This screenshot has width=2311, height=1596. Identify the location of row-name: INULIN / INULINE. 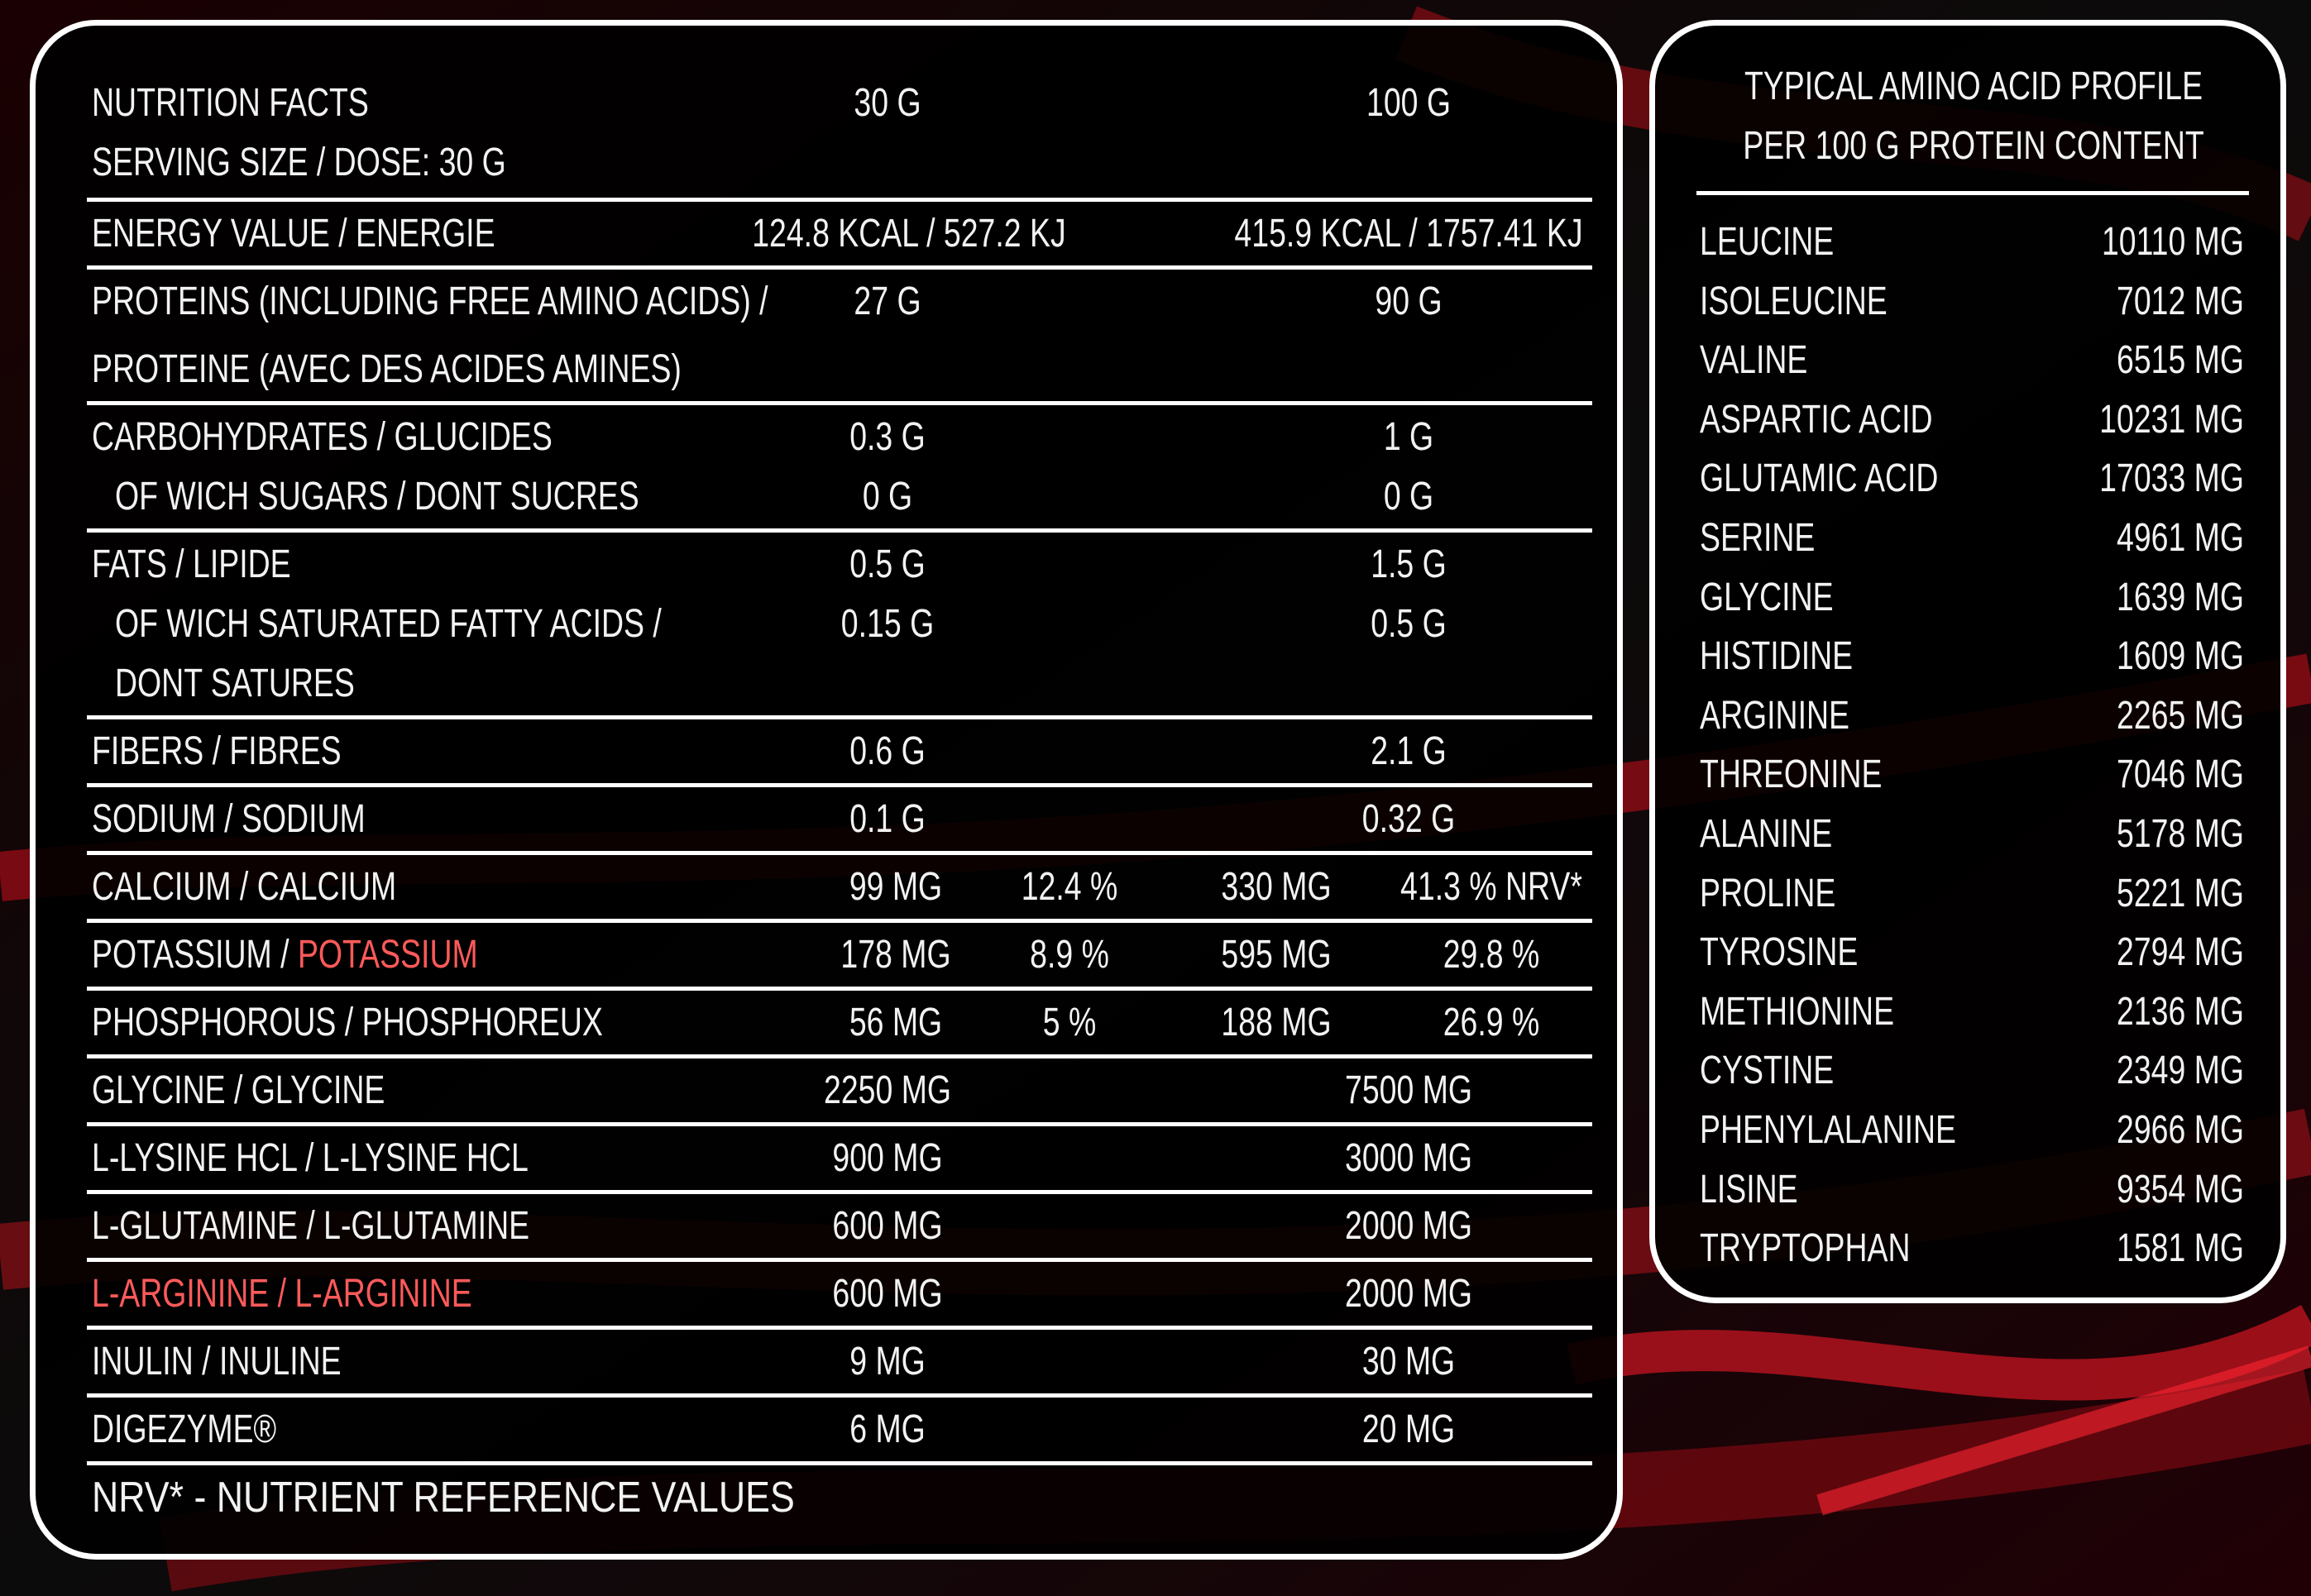
(217, 1361).